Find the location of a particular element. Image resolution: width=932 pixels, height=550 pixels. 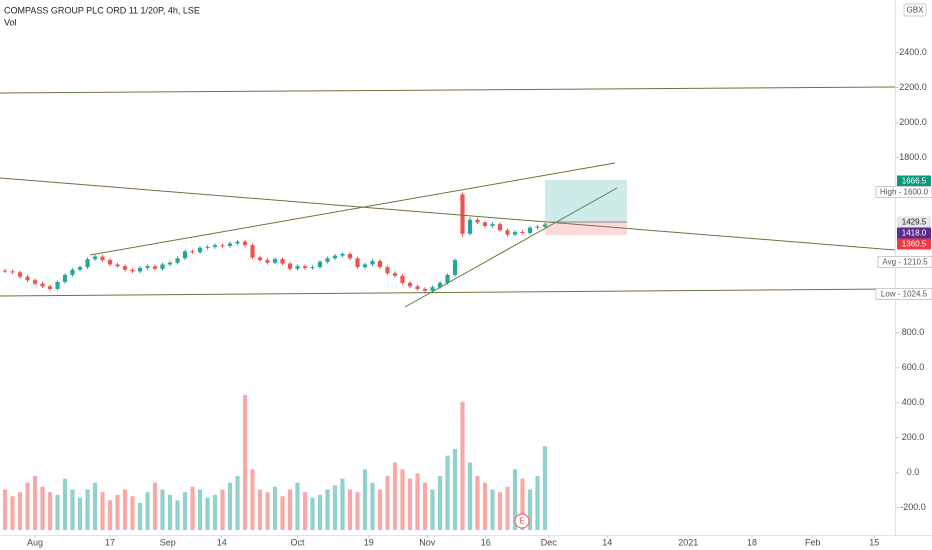

price-label: Low - 1024.5 is located at coordinates (904, 294).